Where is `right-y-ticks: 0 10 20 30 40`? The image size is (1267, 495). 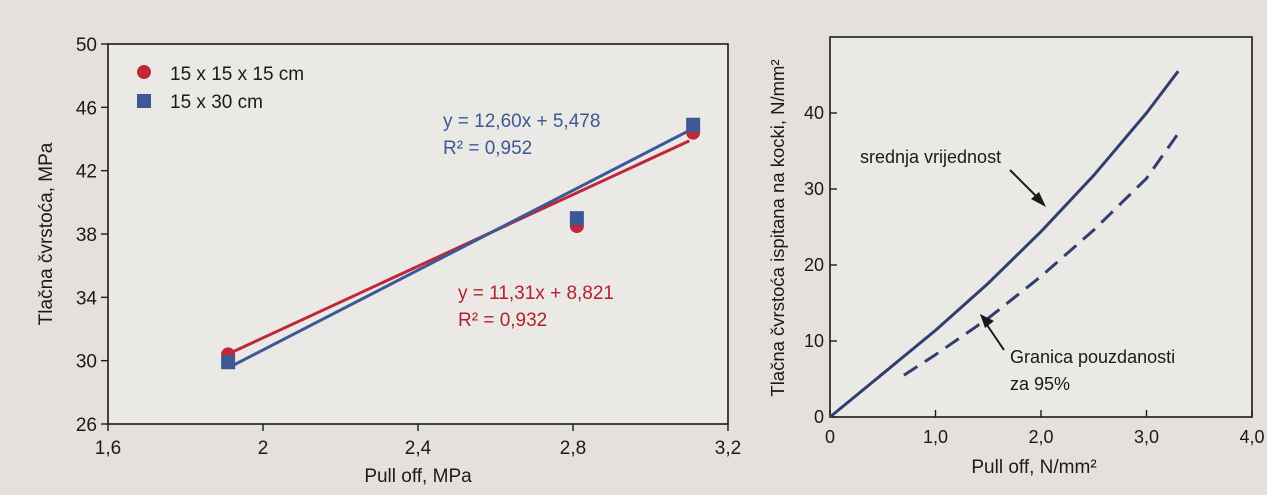
right-y-ticks: 0 10 20 30 40 is located at coordinates (820, 265).